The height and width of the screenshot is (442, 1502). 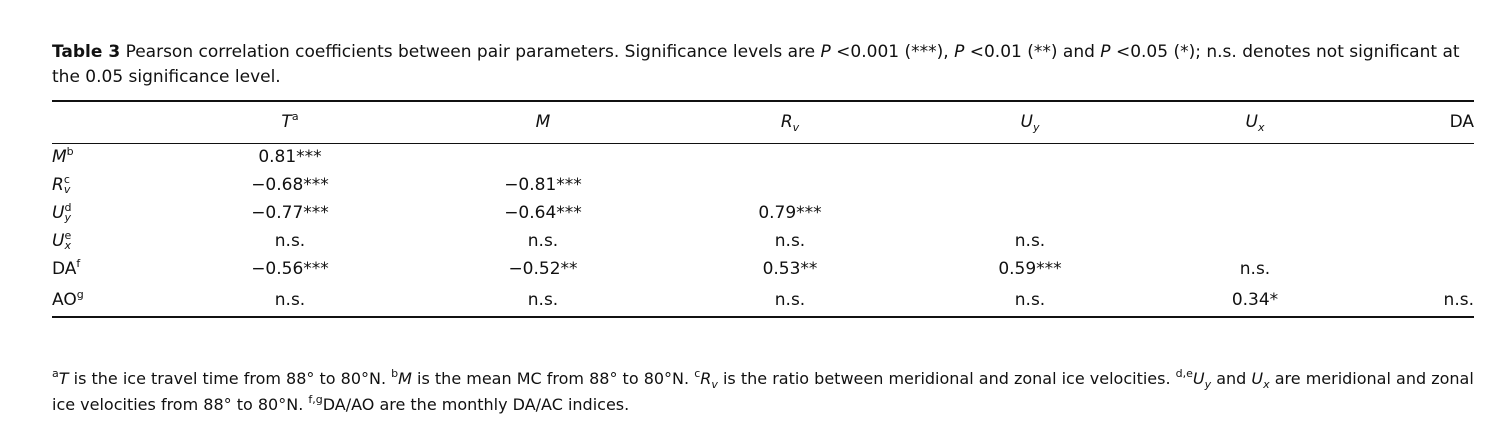 I want to click on table-cell: 0.34*, so click(x=1255, y=300).